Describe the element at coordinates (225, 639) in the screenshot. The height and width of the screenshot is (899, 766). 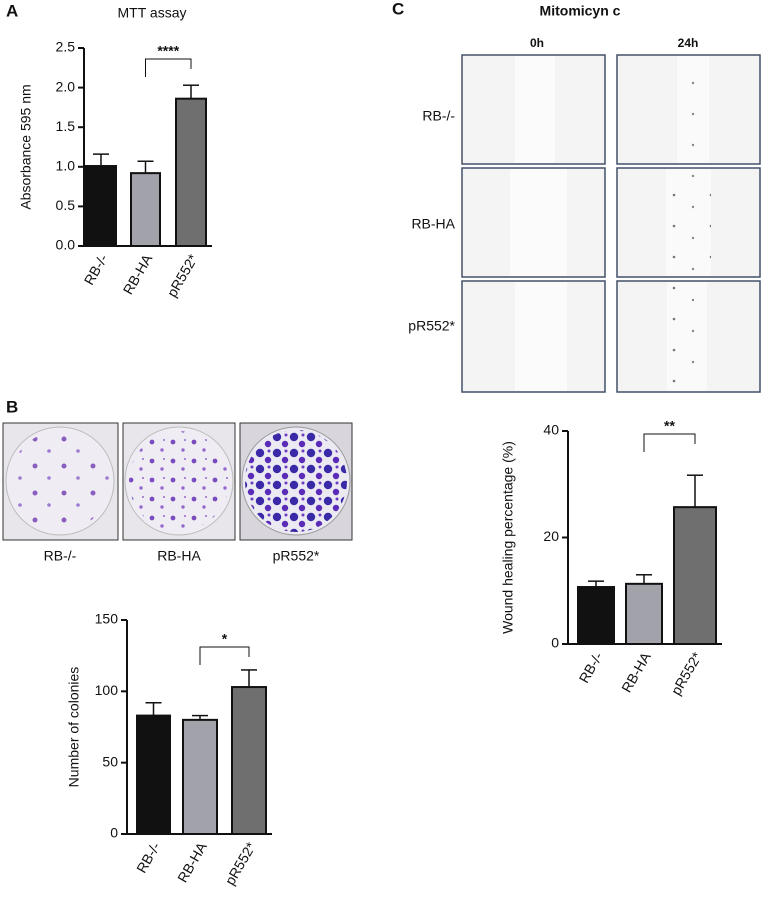
I see `significance-label: *` at that location.